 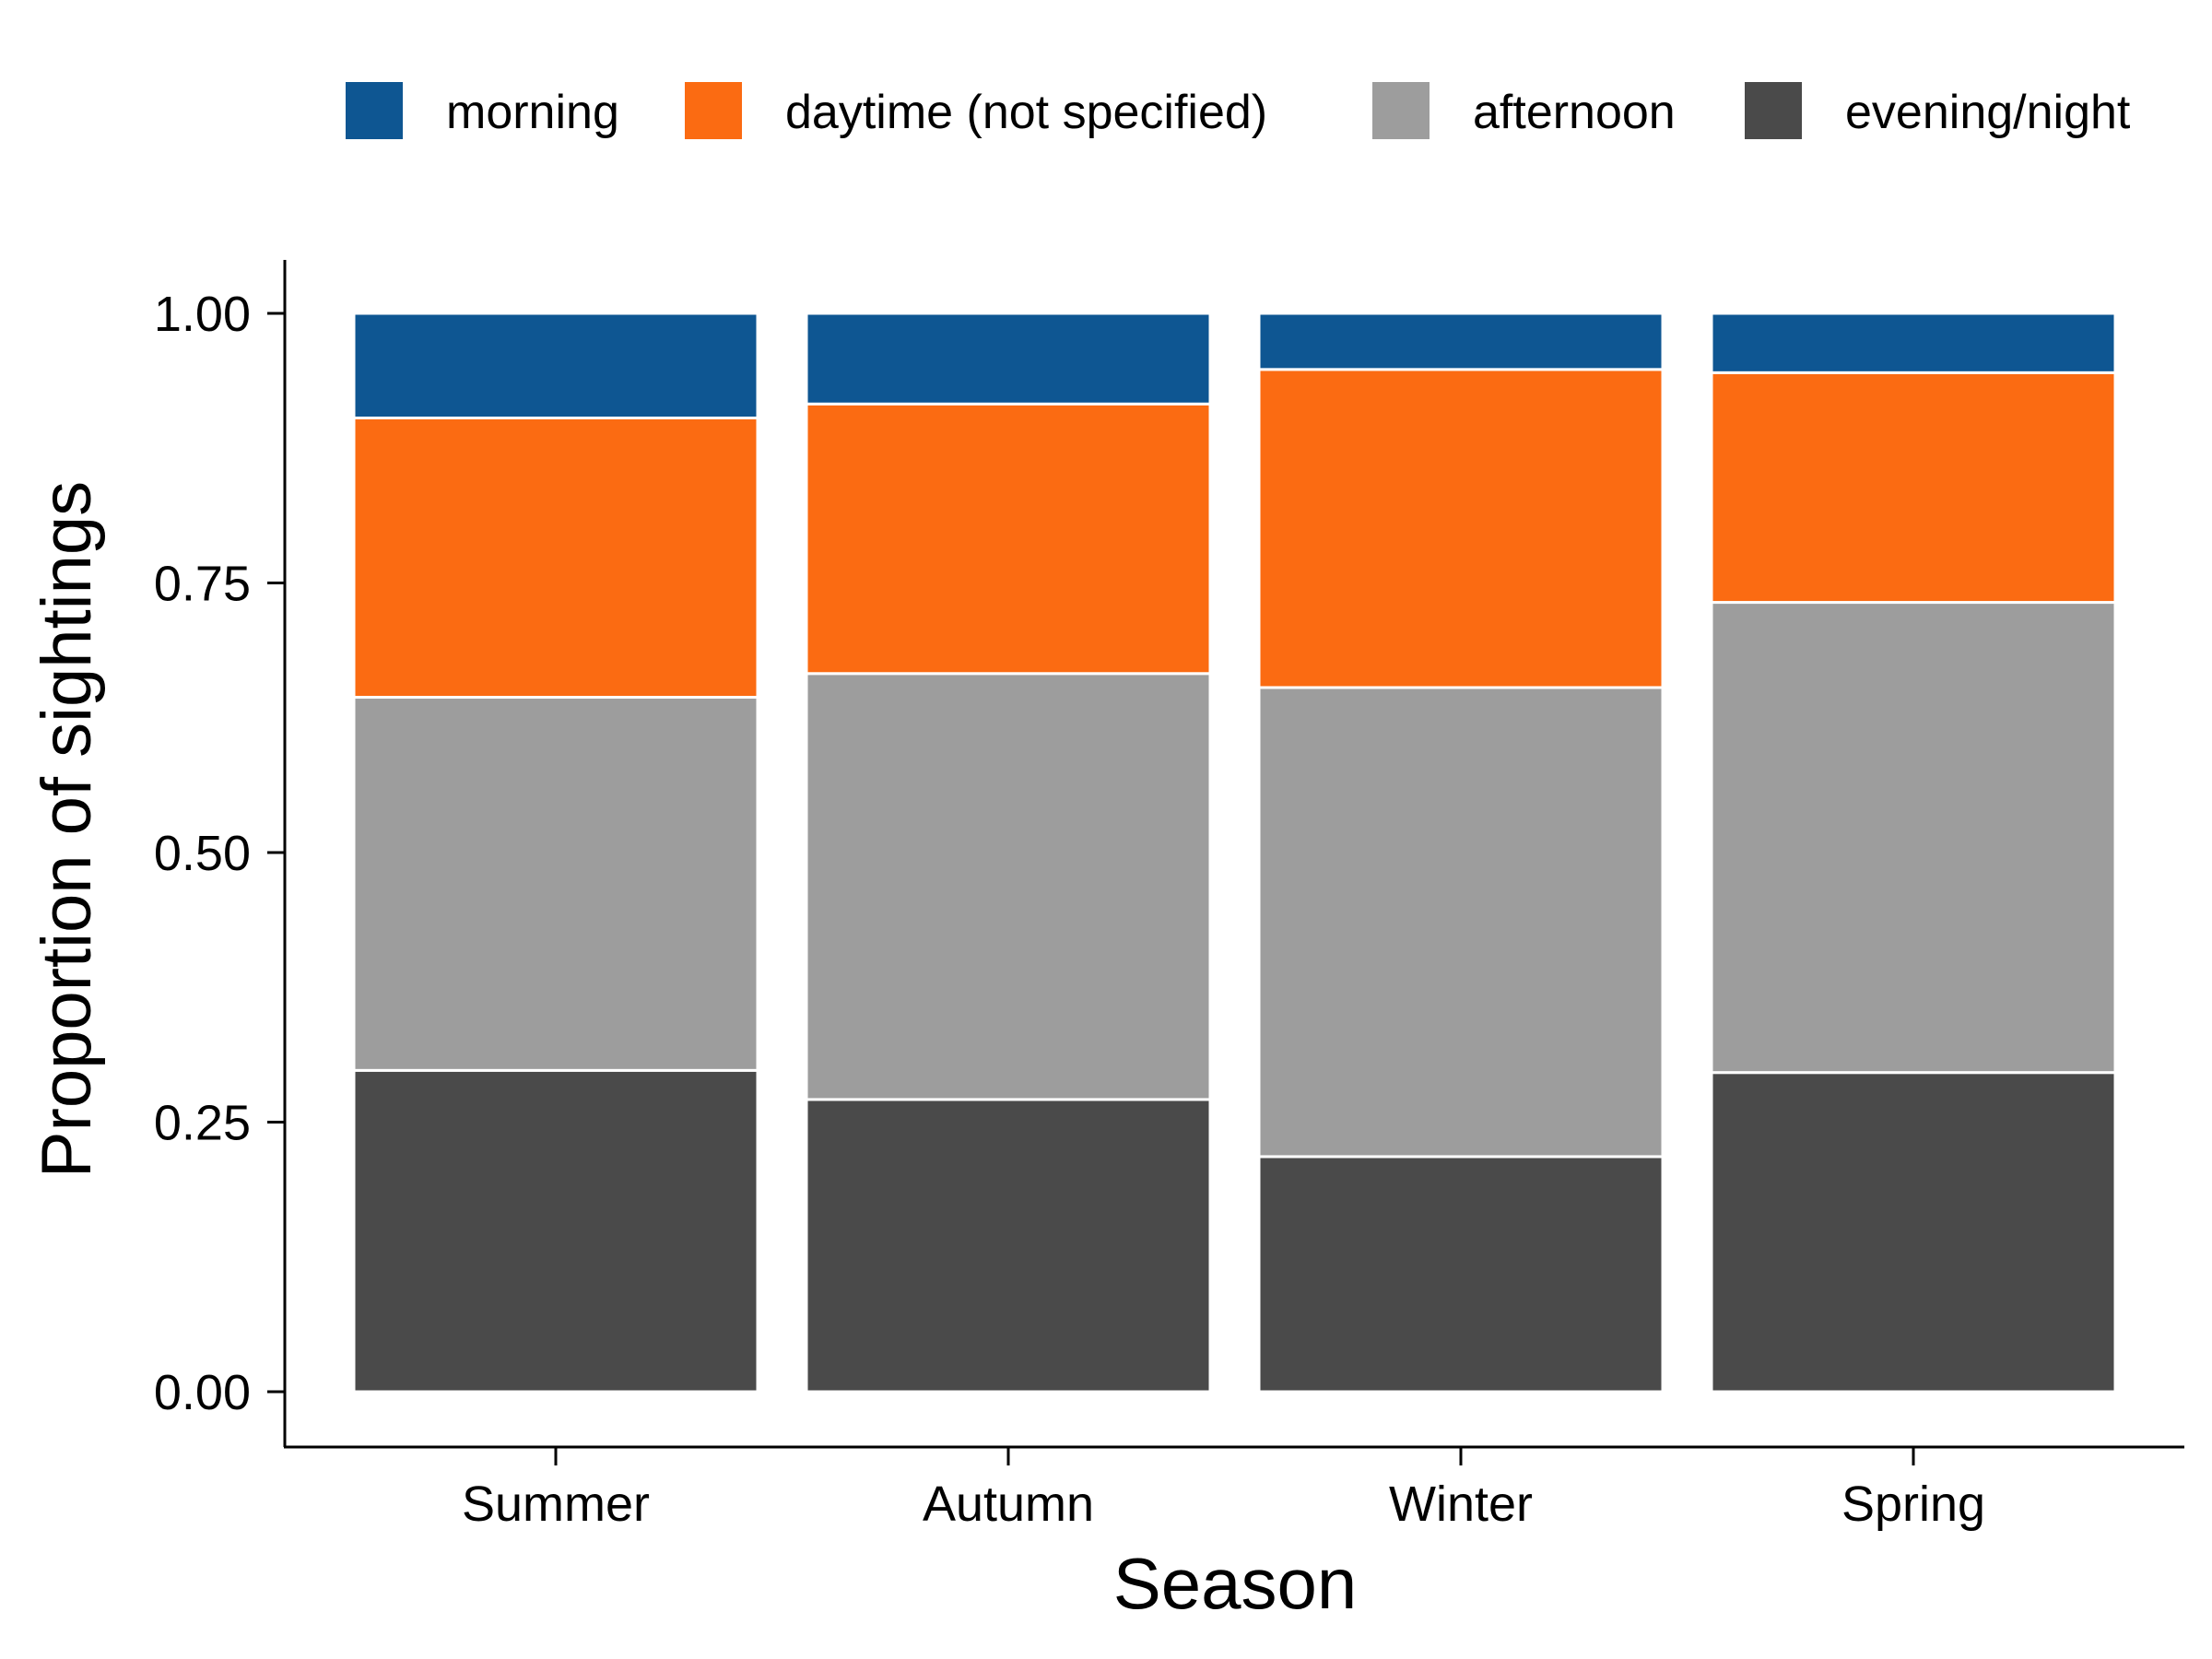 I want to click on bar-segment-summer-evening-night, so click(x=555, y=1231).